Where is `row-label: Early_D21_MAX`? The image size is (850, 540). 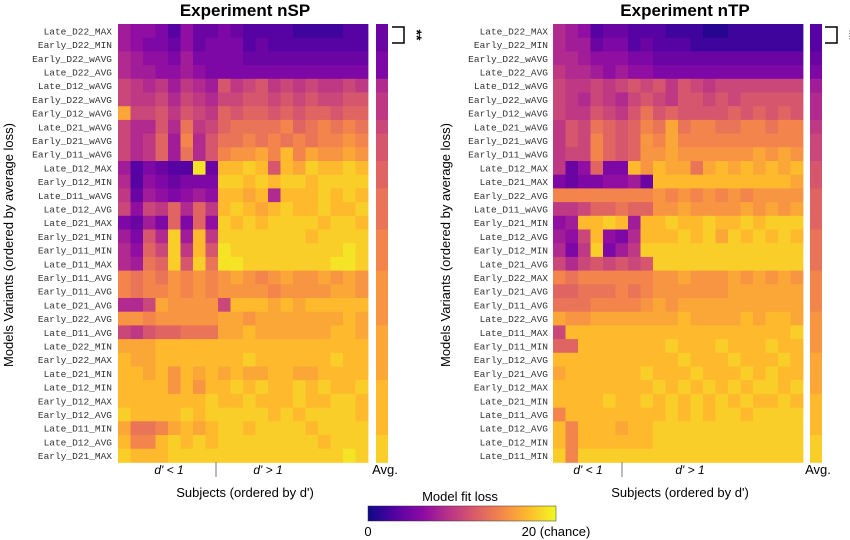 row-label: Early_D21_MAX is located at coordinates (75, 456).